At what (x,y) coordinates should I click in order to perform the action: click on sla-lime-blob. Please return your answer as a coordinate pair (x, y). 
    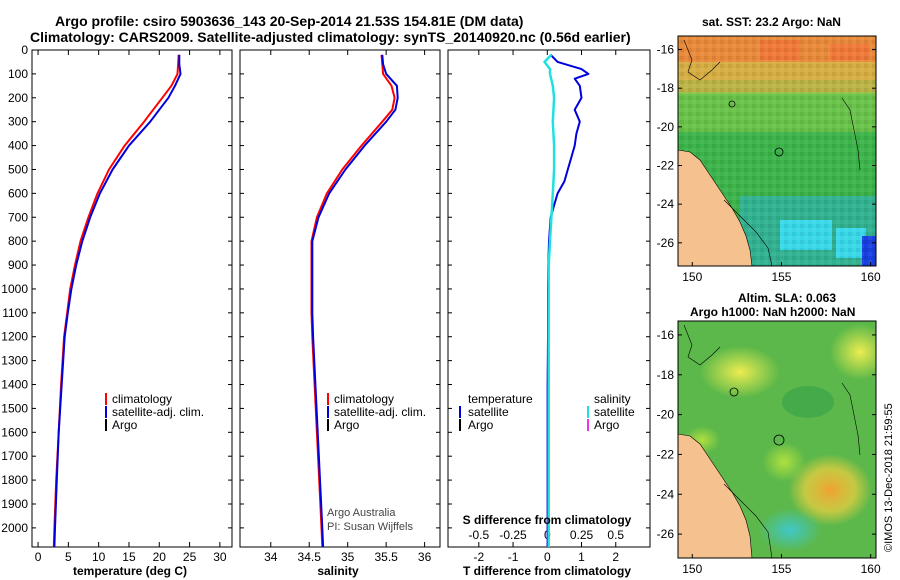
    Looking at the image, I should click on (784, 462).